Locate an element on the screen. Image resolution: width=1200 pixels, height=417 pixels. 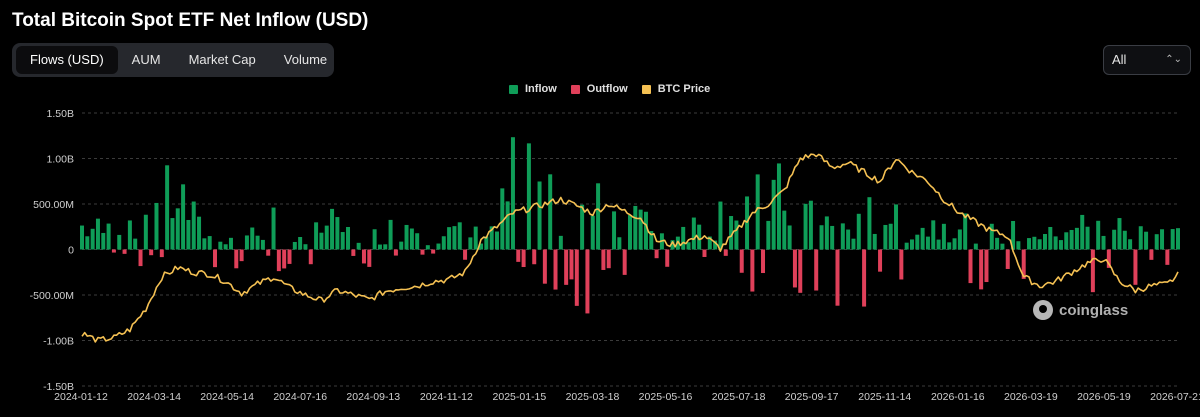
watermark-text: coinglass is located at coordinates (1094, 310).